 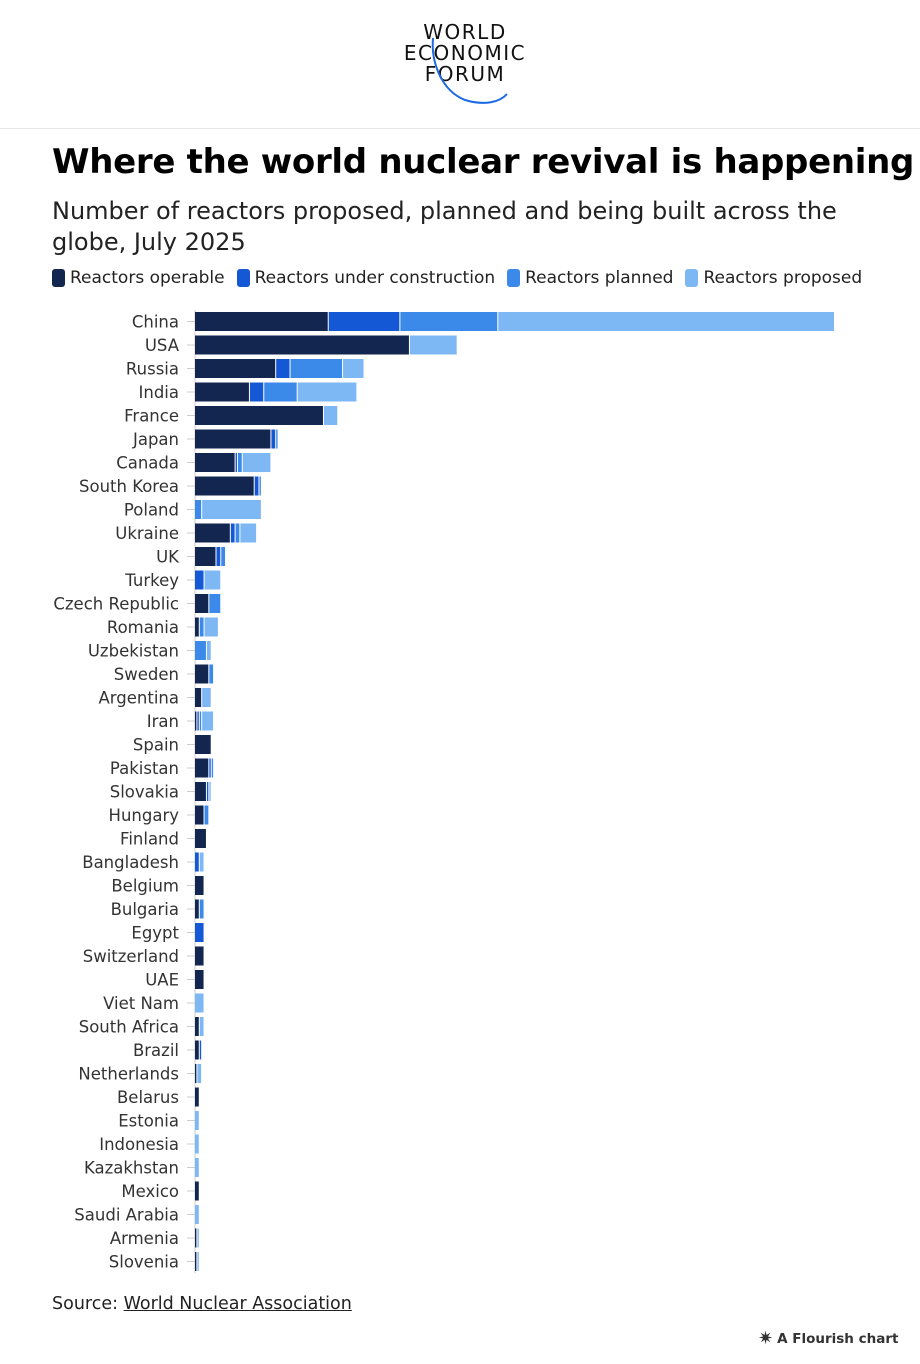 What do you see at coordinates (237, 1304) in the screenshot?
I see `source-link: World Nuclear Association` at bounding box center [237, 1304].